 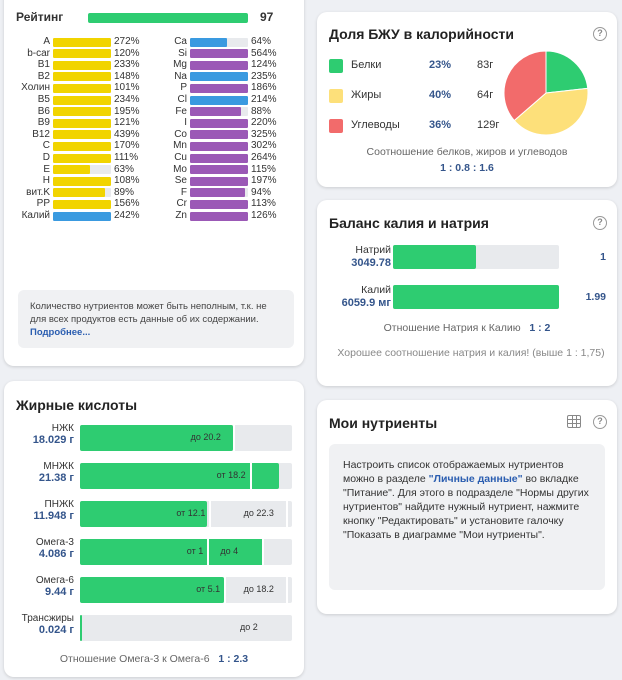 What do you see at coordinates (154, 216) in the screenshot?
I see `nutrient-row: Калий 242%` at bounding box center [154, 216].